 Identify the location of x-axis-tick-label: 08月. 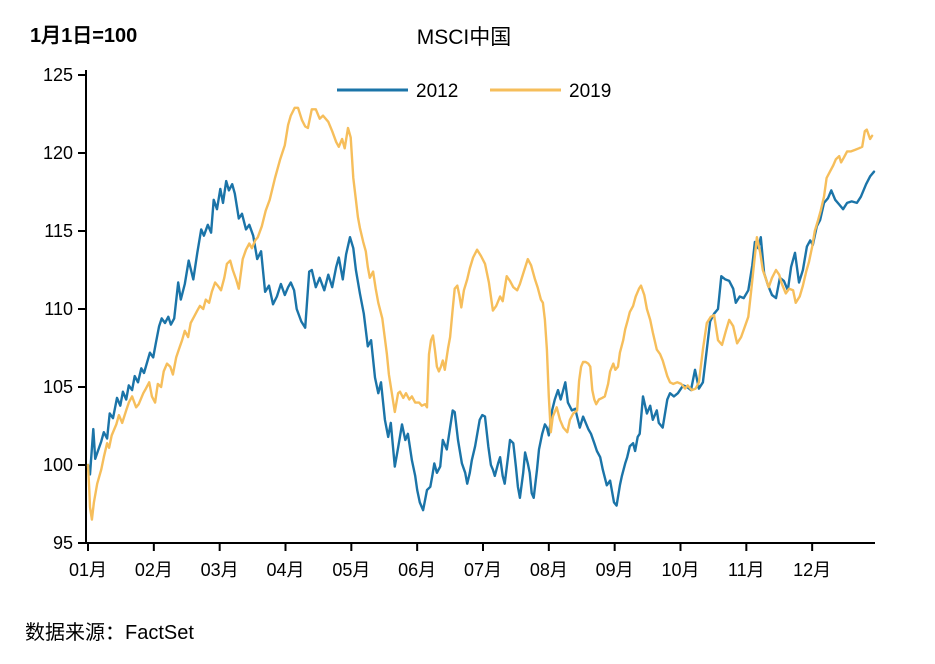
(549, 570).